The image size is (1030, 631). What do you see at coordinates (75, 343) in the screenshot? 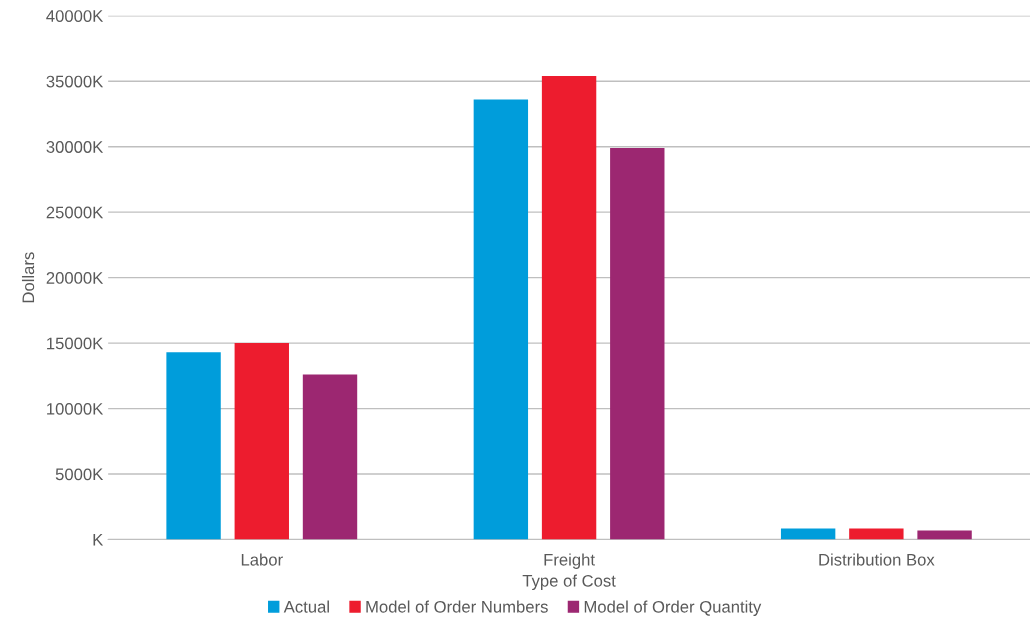
I see `y-tick-label: 15000K` at bounding box center [75, 343].